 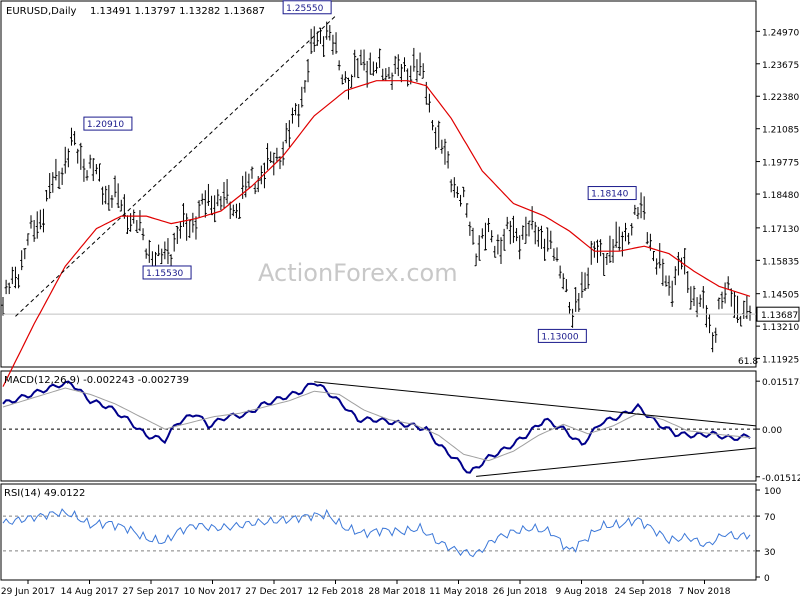 What do you see at coordinates (705, 592) in the screenshot?
I see `x-tick-label: 7 Nov 2018` at bounding box center [705, 592].